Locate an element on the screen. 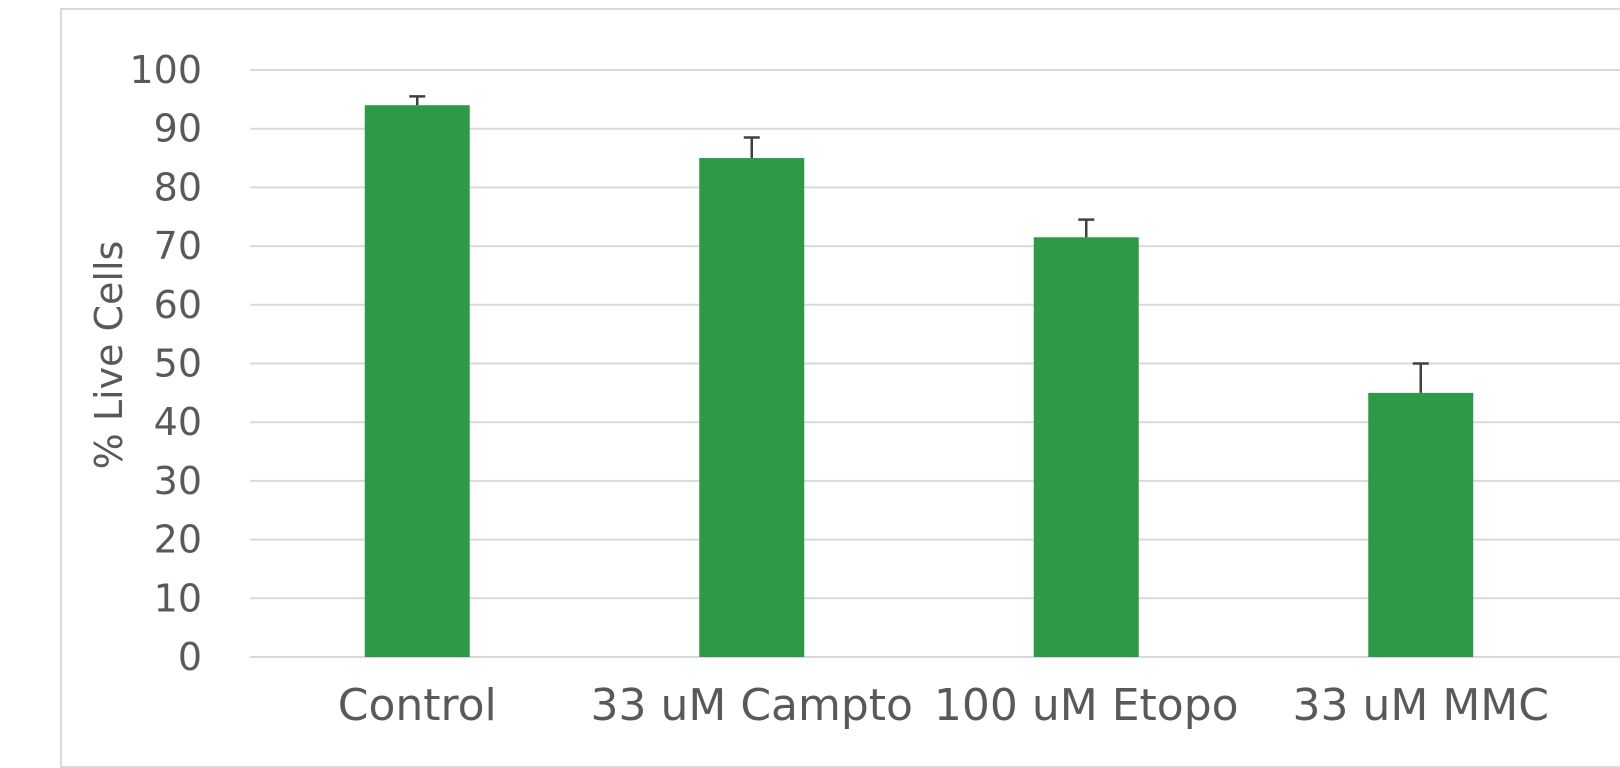 The width and height of the screenshot is (1620, 768). y-axis-title: % Live Cells is located at coordinates (109, 355).